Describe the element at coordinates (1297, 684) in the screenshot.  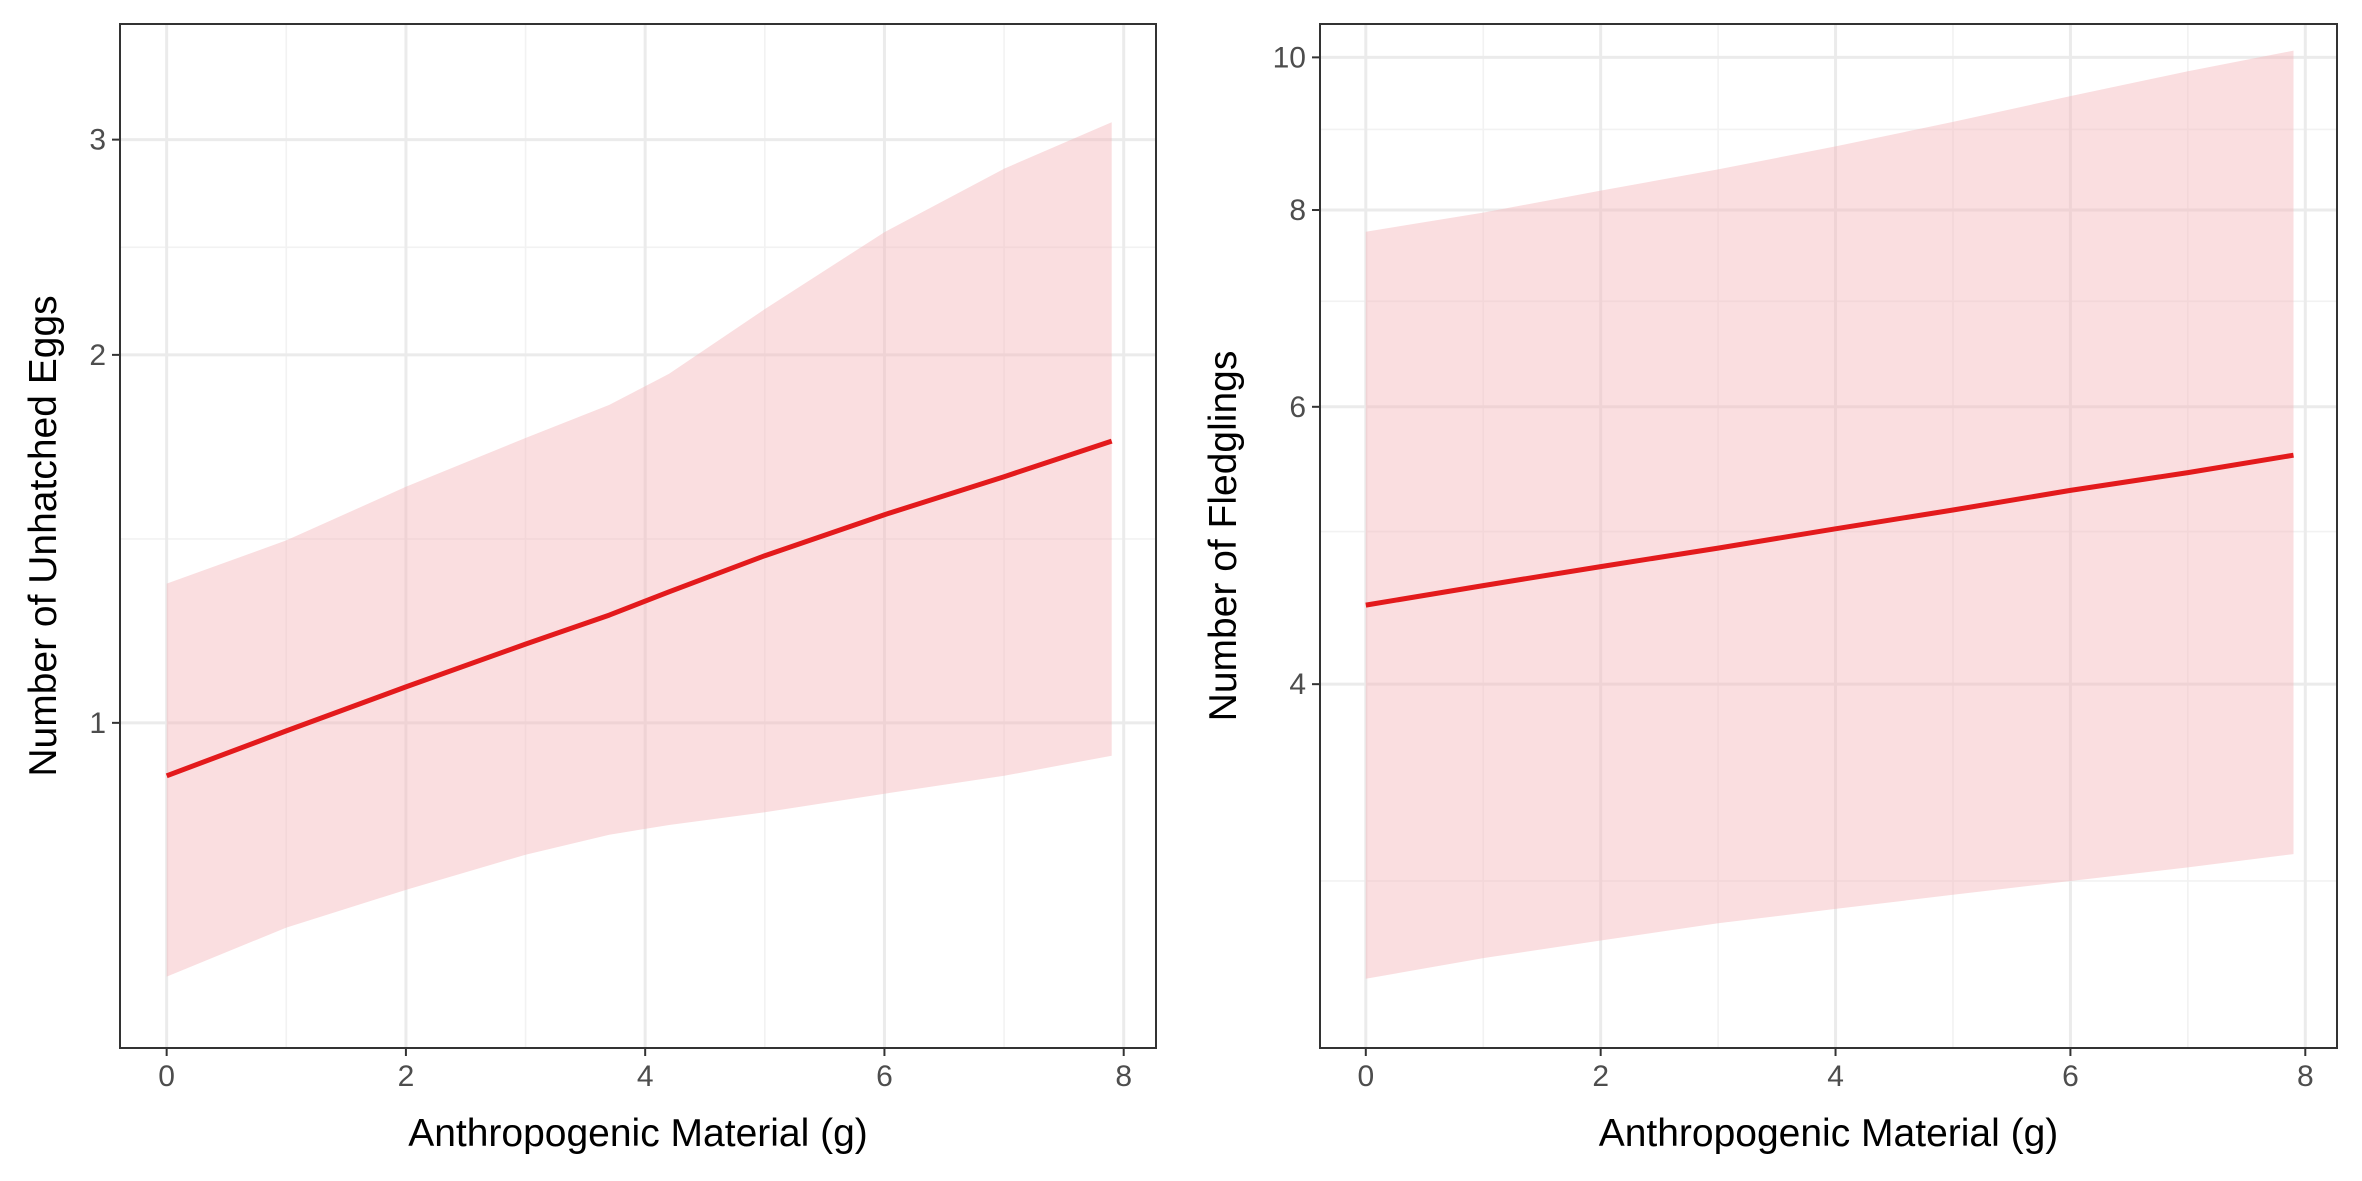
I see `y-tick-label: 4` at that location.